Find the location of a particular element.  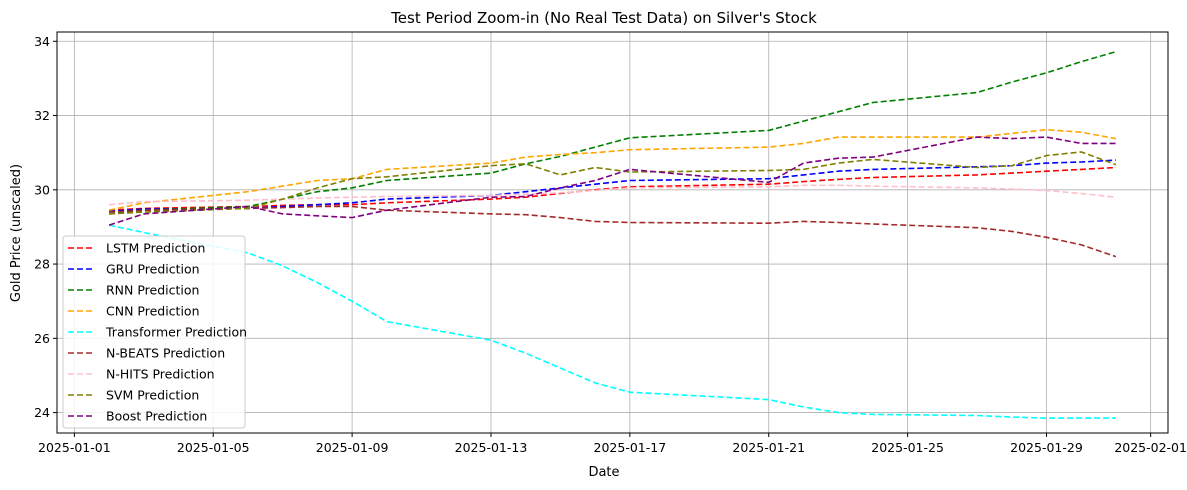

legend-box is located at coordinates (154, 332).